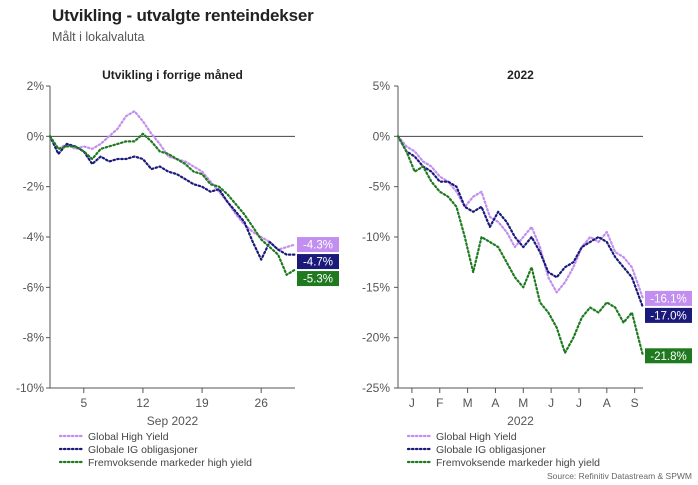  What do you see at coordinates (520, 75) in the screenshot?
I see `chart-title: 2022` at bounding box center [520, 75].